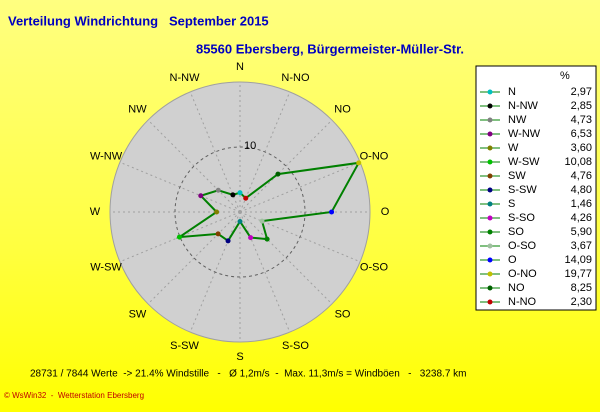 The image size is (600, 412). Describe the element at coordinates (516, 288) in the screenshot. I see `legend-label: NO` at that location.